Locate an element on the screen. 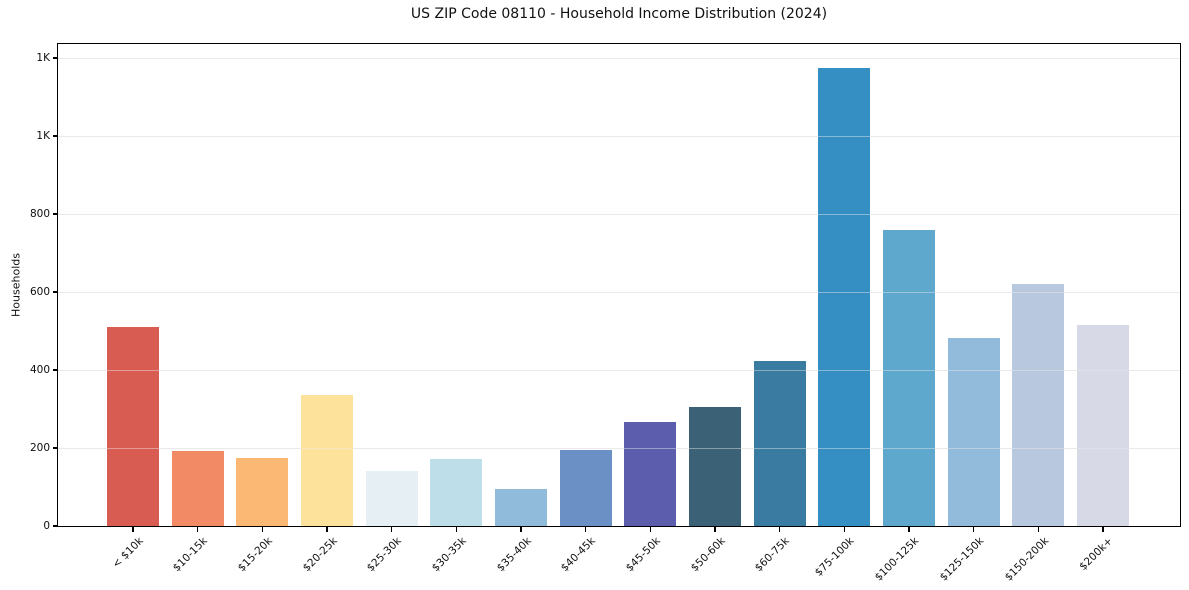 The width and height of the screenshot is (1189, 590). y-tick-label: 800 is located at coordinates (39, 214).